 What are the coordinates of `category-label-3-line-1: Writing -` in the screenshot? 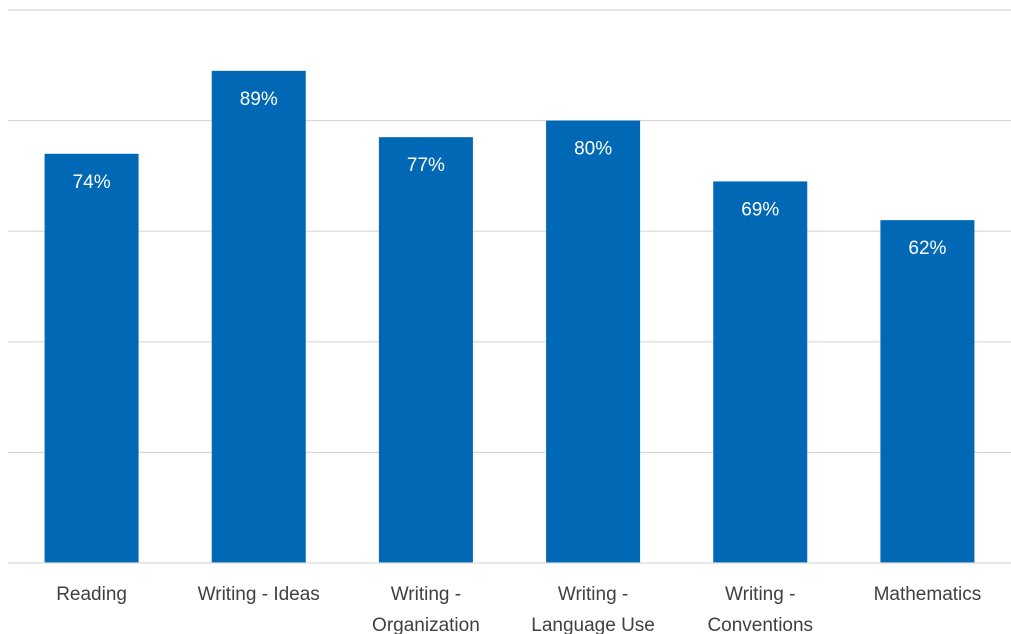 It's located at (426, 594).